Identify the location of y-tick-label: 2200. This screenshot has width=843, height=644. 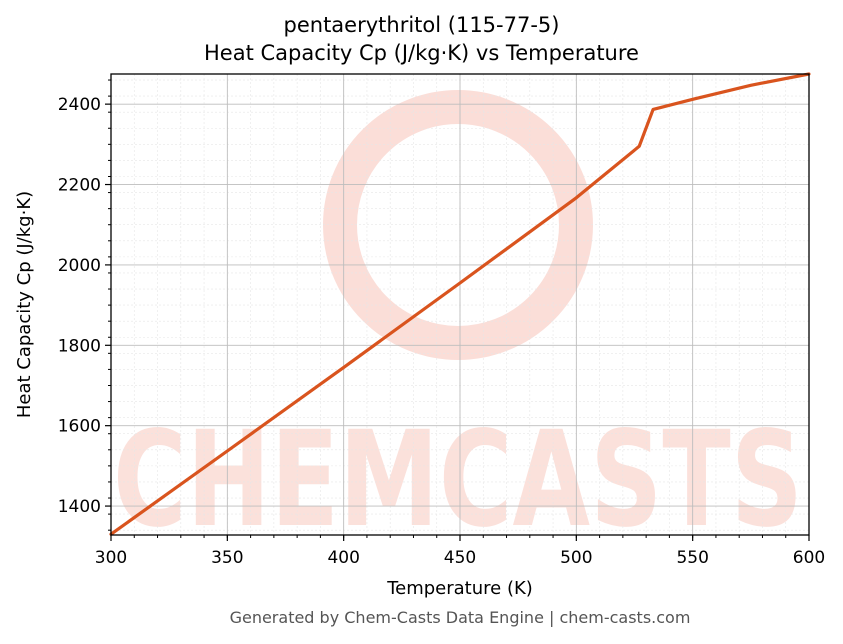
(79, 186).